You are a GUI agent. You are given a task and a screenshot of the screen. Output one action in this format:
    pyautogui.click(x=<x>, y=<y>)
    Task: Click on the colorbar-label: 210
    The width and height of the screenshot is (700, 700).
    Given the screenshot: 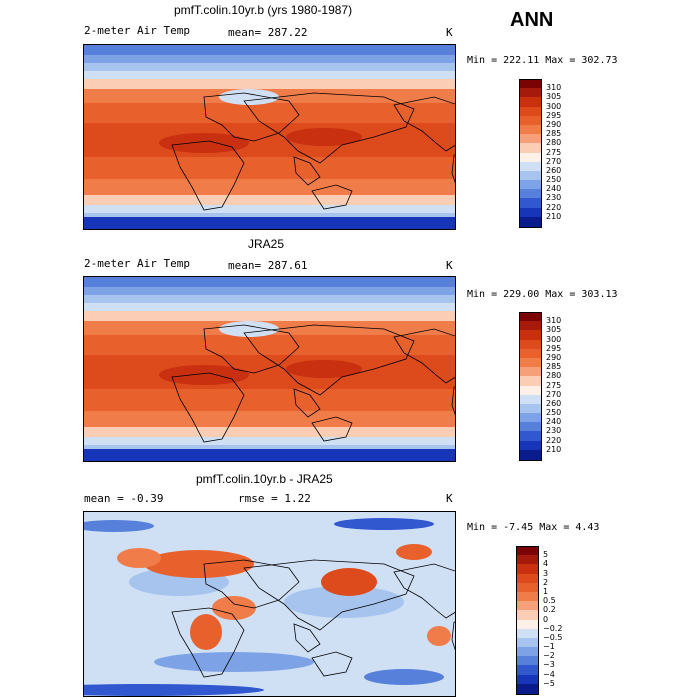 What is the action you would take?
    pyautogui.click(x=554, y=449)
    